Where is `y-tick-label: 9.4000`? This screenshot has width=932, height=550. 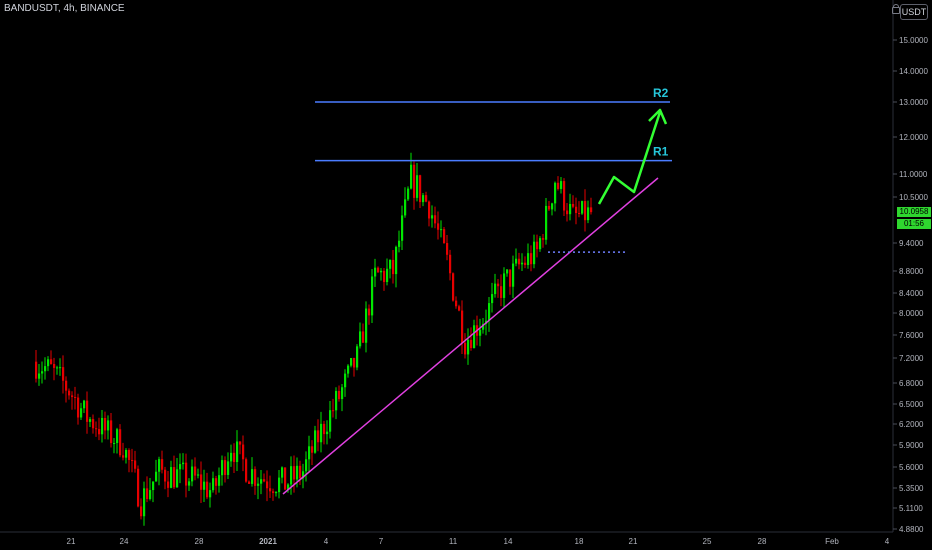 y-tick-label: 9.4000 is located at coordinates (911, 243).